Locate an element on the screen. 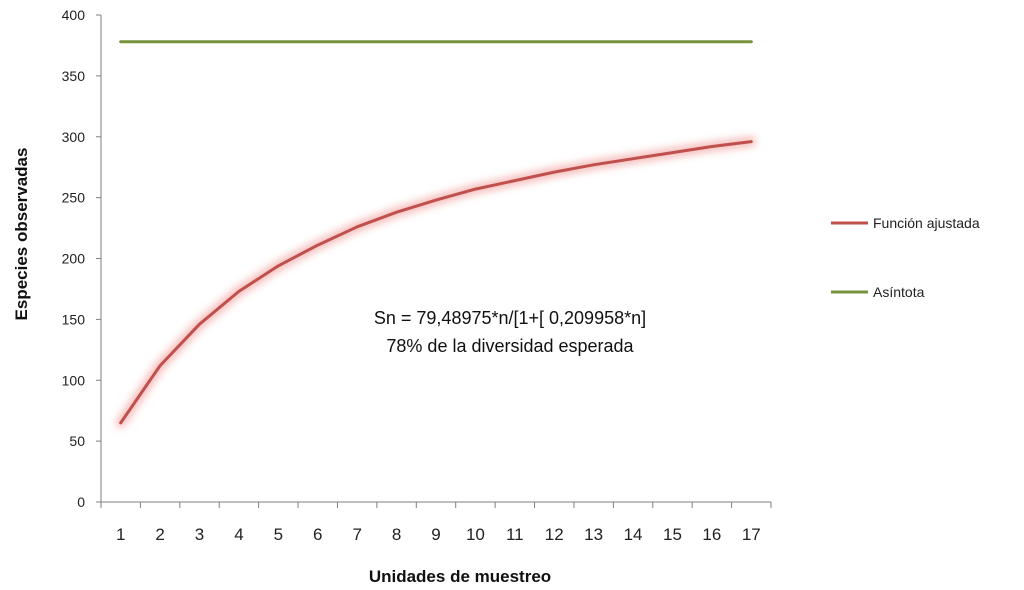 The width and height of the screenshot is (1024, 590). x-tick-label: 8 is located at coordinates (396, 534).